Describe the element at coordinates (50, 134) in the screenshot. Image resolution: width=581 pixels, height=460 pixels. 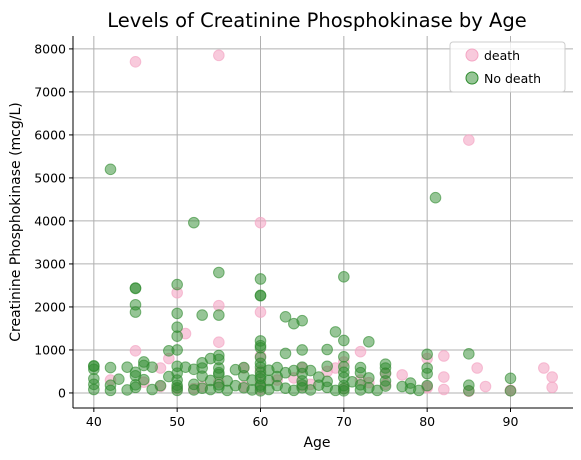
I see `y-tick-label: 6000` at that location.